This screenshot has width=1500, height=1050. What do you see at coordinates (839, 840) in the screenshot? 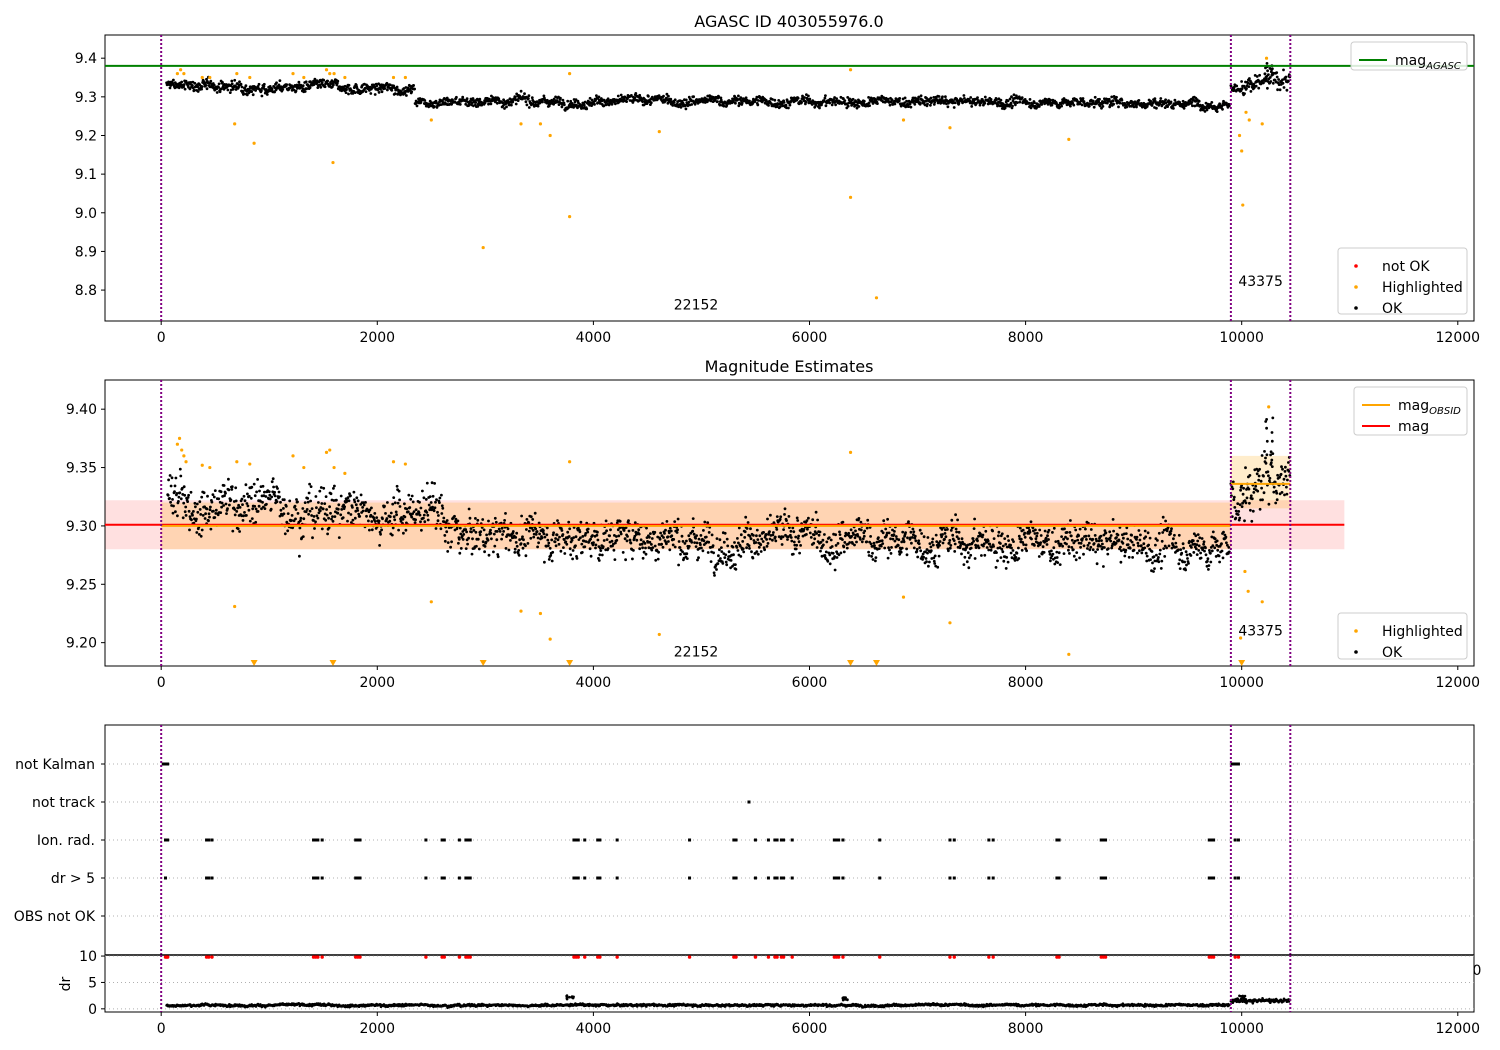
I see `p3-flag-point` at bounding box center [839, 840].